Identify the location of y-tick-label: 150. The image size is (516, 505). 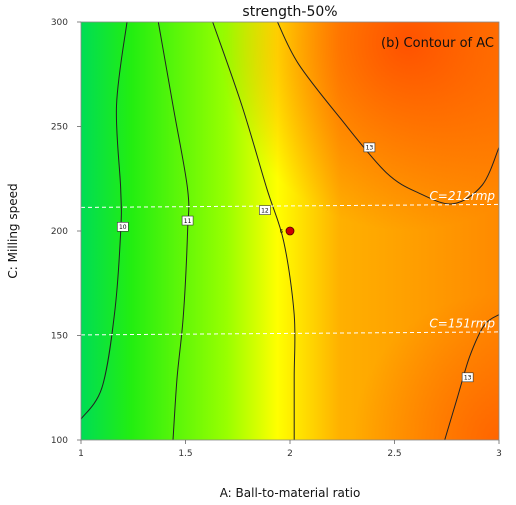
(59, 337).